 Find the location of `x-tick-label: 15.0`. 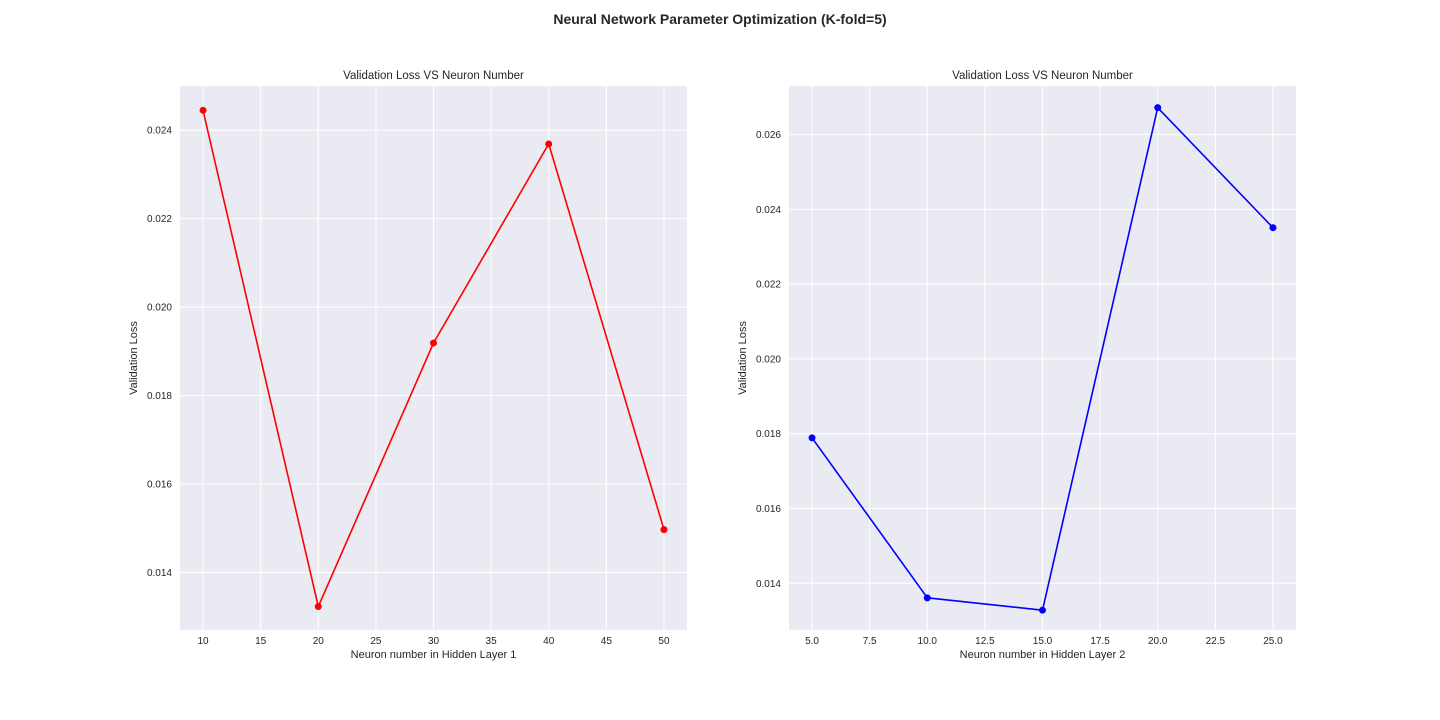

x-tick-label: 15.0 is located at coordinates (1043, 641).